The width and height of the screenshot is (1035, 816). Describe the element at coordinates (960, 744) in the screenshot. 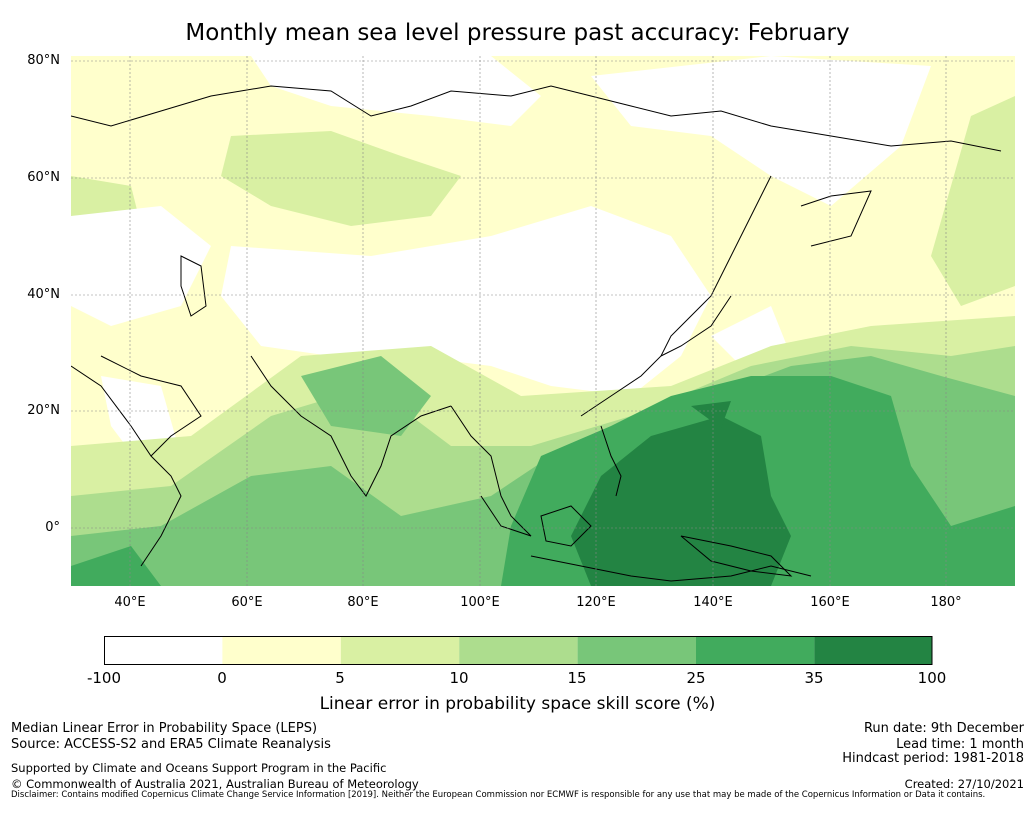

I see `footer-lead-time: Lead time: 1 month` at that location.